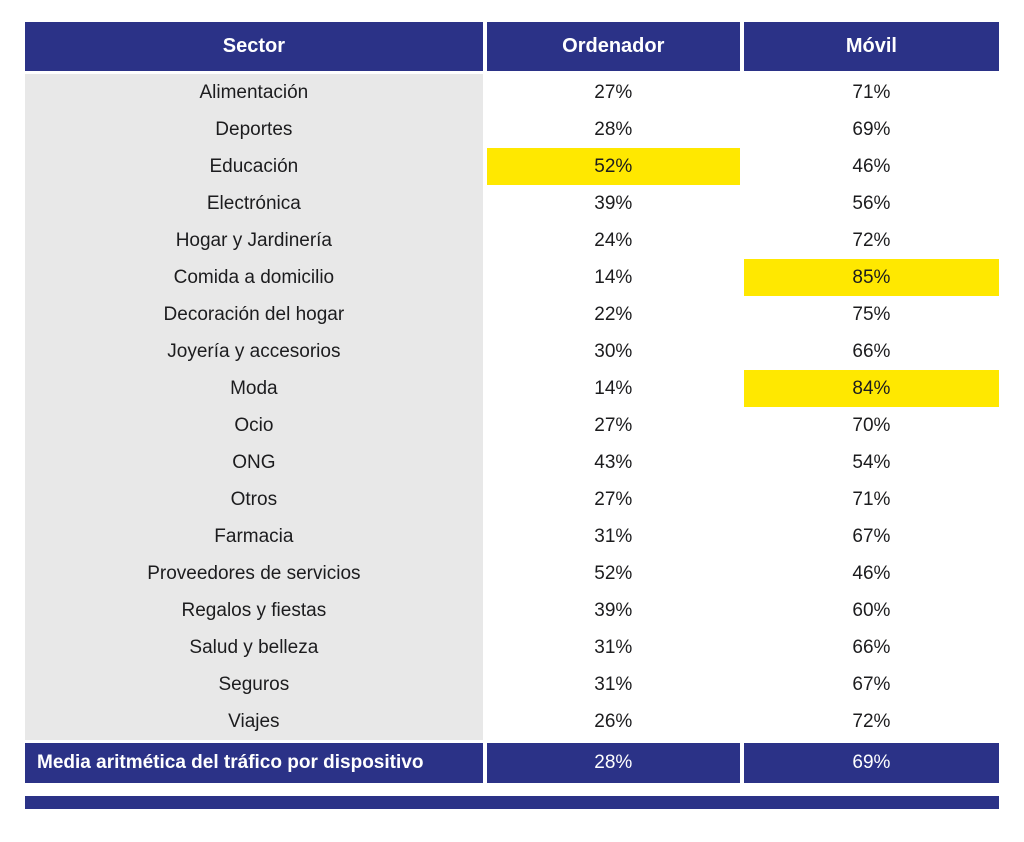 This screenshot has width=1024, height=842. I want to click on table-row: Moda 14% 84%, so click(512, 388).